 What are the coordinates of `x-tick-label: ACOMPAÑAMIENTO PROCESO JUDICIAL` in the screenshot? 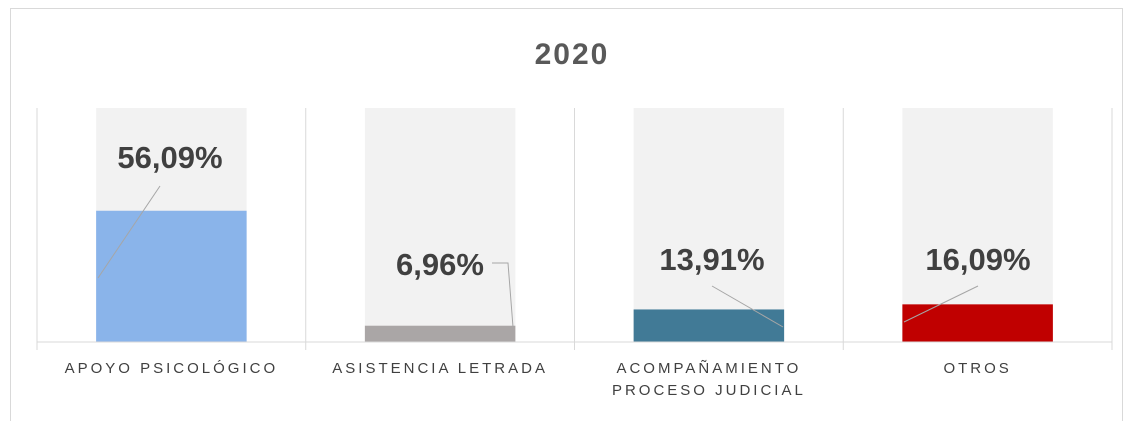 It's located at (708, 379).